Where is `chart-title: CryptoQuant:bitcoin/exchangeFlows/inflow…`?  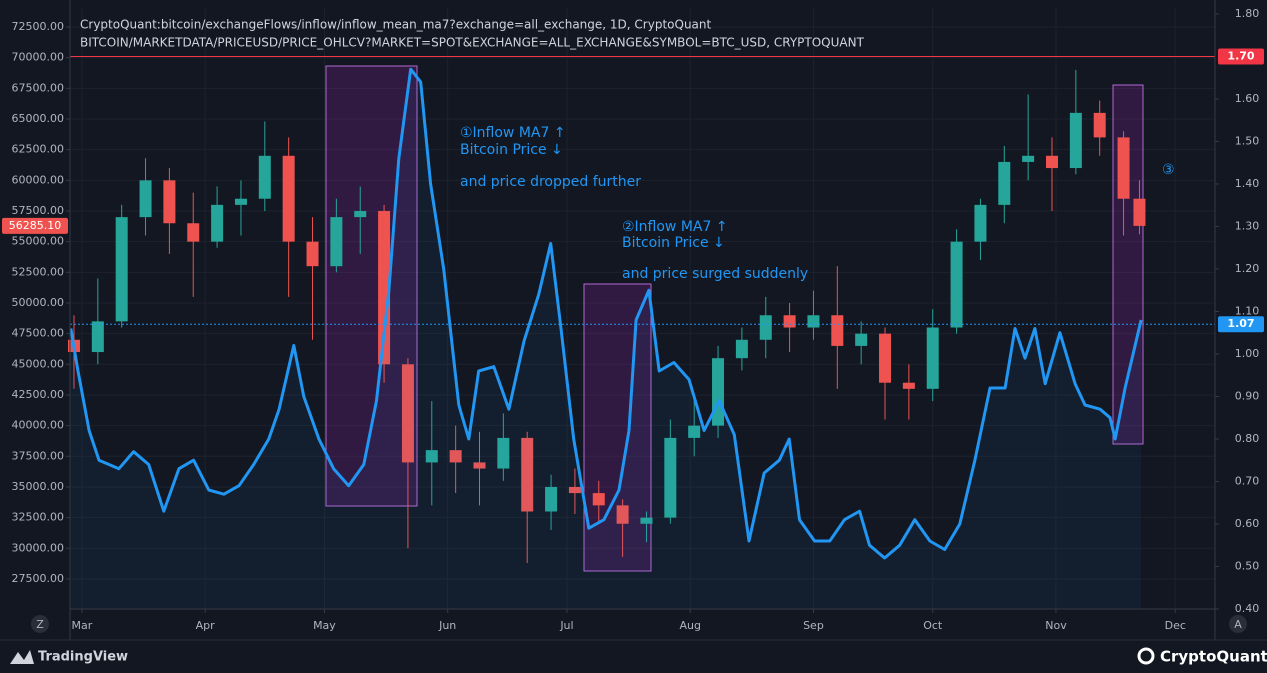
chart-title: CryptoQuant:bitcoin/exchangeFlows/inflow… is located at coordinates (396, 25).